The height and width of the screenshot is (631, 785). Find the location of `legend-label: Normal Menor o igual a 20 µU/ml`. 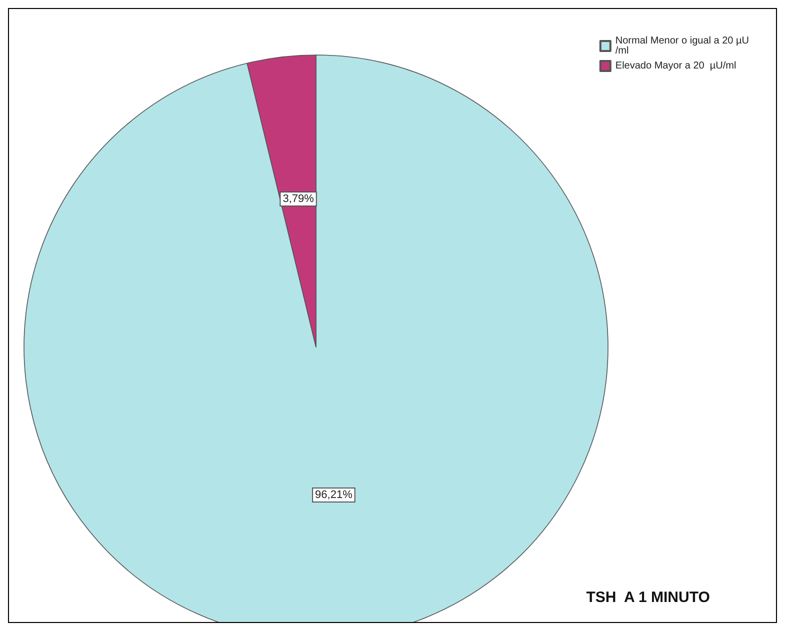

legend-label: Normal Menor o igual a 20 µU/ml is located at coordinates (682, 46).